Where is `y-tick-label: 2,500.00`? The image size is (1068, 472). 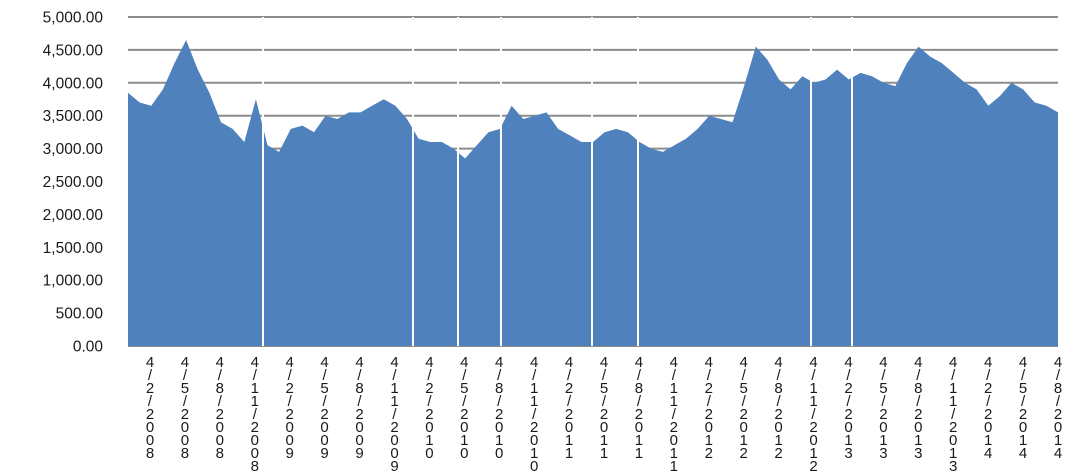
y-tick-label: 2,500.00 is located at coordinates (73, 182).